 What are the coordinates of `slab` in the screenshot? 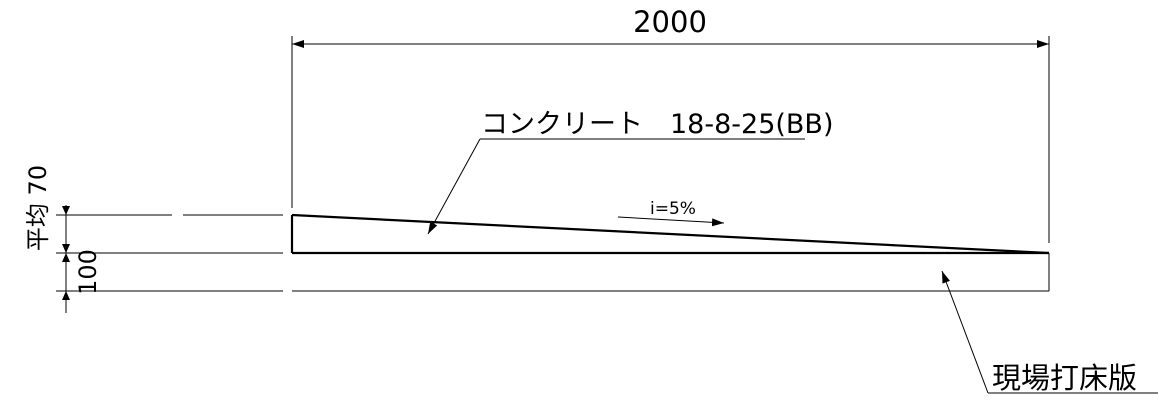 It's located at (671, 271).